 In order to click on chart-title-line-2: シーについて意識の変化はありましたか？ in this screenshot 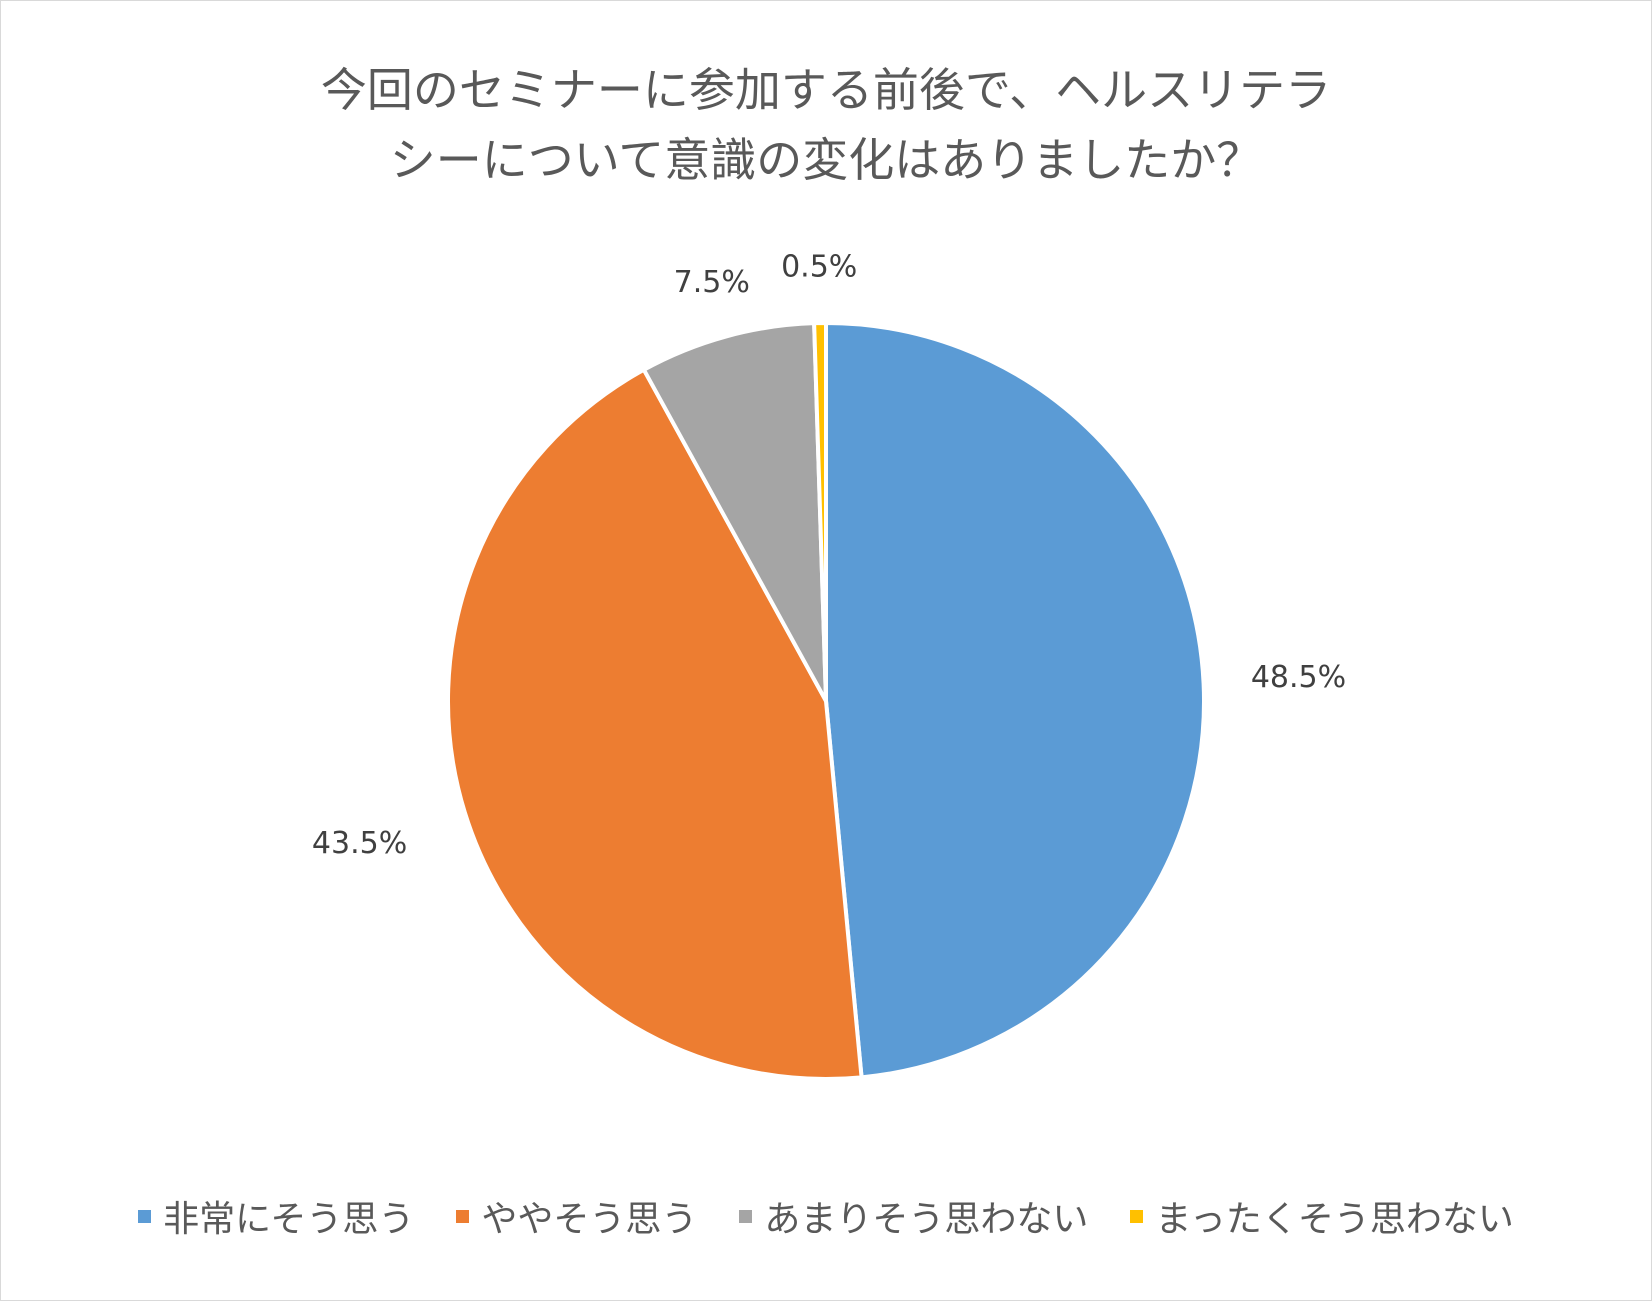, I will do `click(826, 160)`.